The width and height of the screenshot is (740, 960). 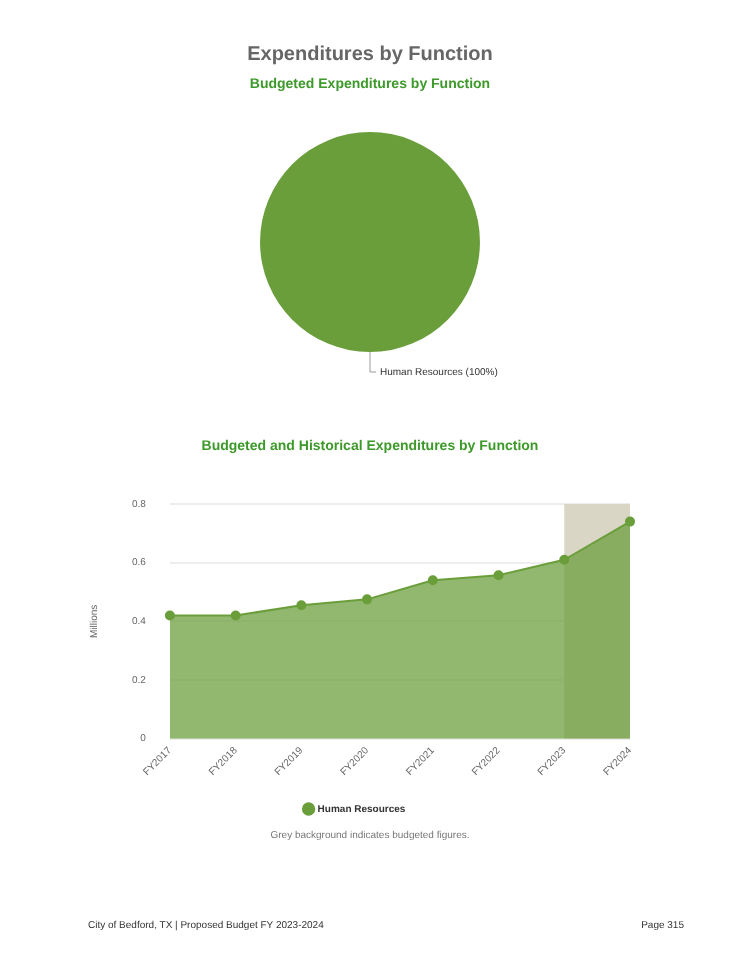 I want to click on chart-title: Expenditures by Function, so click(x=370, y=55).